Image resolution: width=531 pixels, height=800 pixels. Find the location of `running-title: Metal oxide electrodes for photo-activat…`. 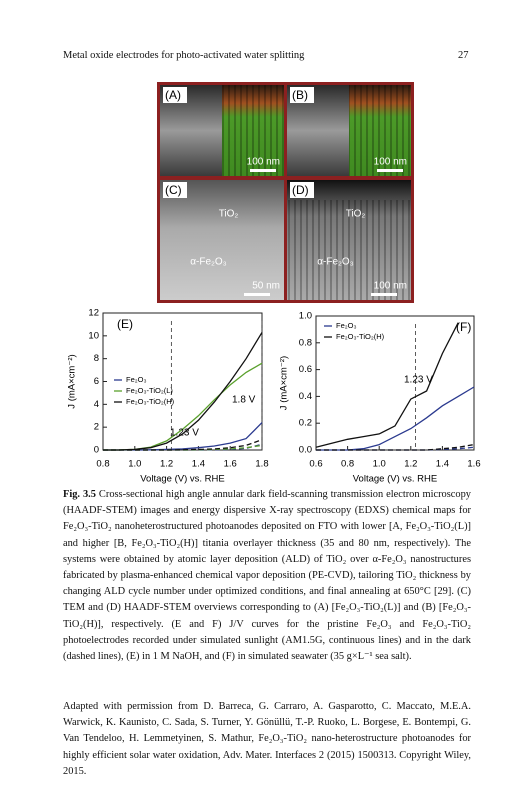

running-title: Metal oxide electrodes for photo-activat… is located at coordinates (184, 55).